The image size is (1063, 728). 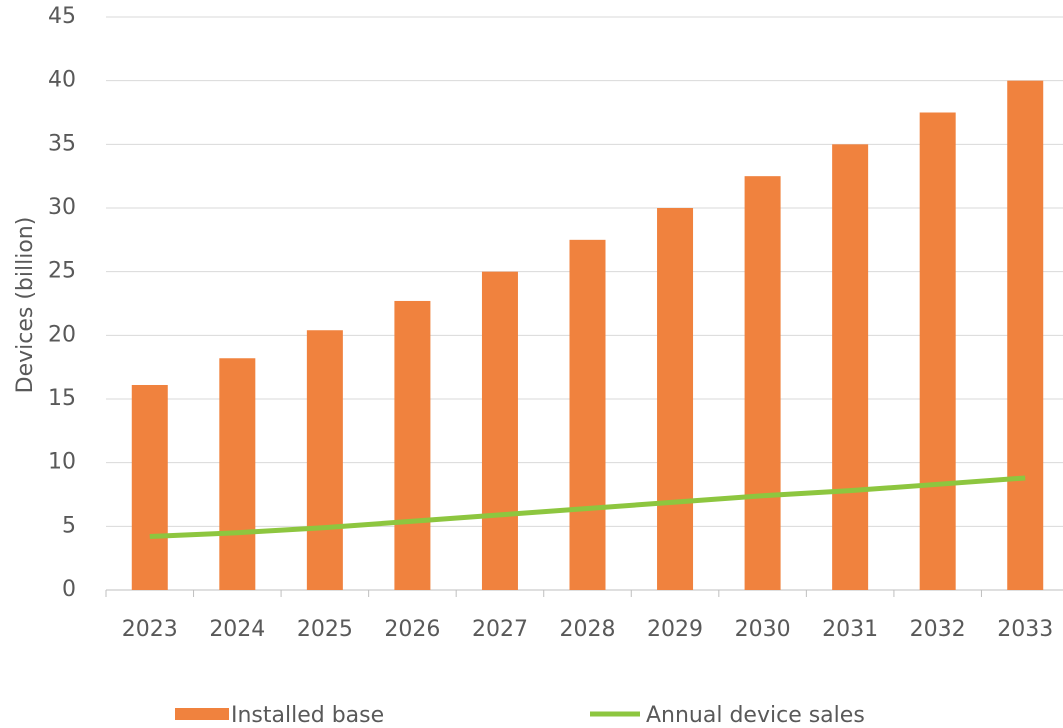 What do you see at coordinates (62, 16) in the screenshot?
I see `y-tick-label: 45` at bounding box center [62, 16].